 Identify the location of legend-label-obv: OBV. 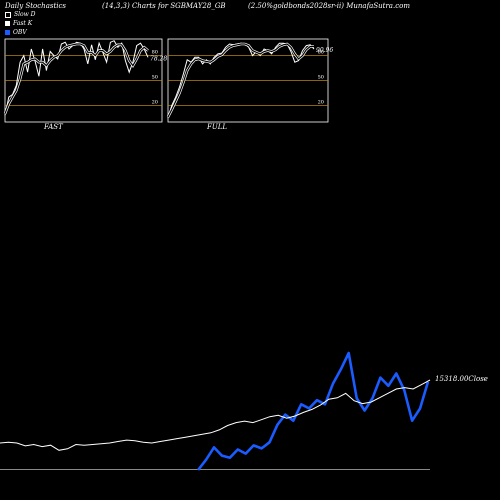
(20, 32).